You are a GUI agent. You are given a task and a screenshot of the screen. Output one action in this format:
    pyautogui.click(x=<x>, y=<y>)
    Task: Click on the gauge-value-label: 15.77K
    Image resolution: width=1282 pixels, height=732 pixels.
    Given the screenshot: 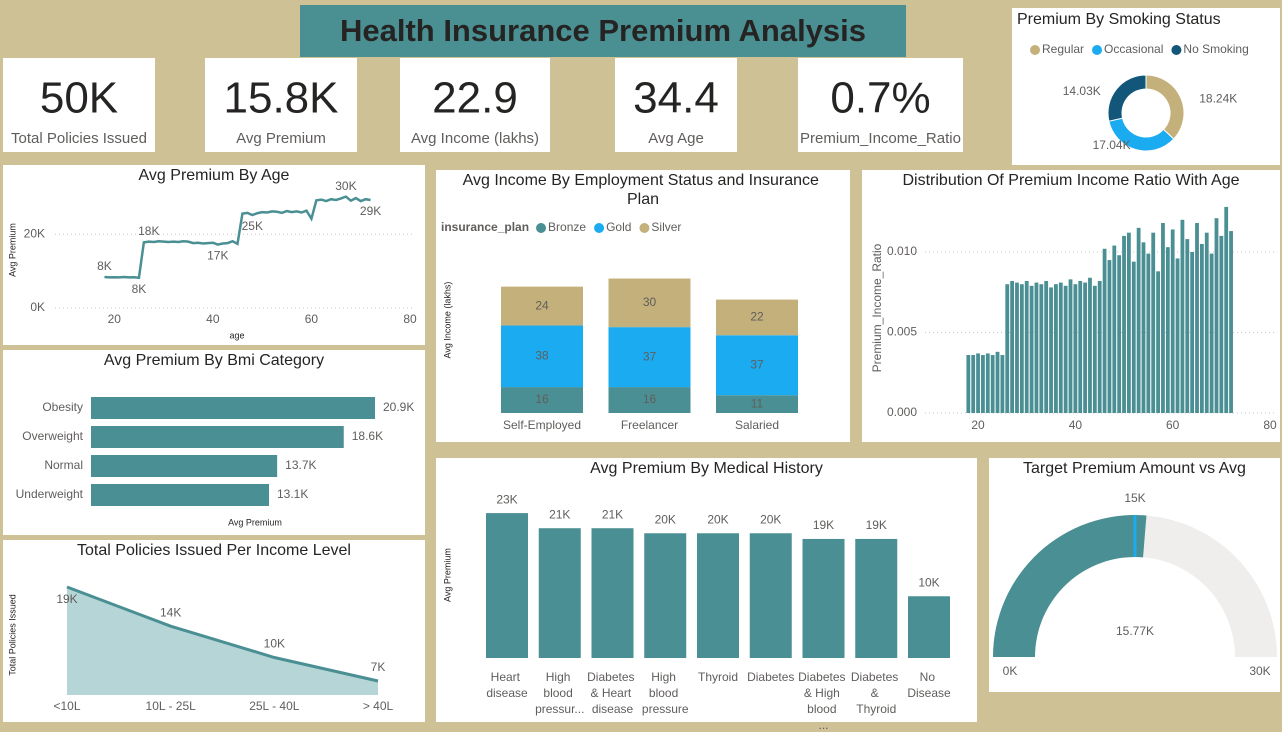 What is the action you would take?
    pyautogui.click(x=1135, y=631)
    